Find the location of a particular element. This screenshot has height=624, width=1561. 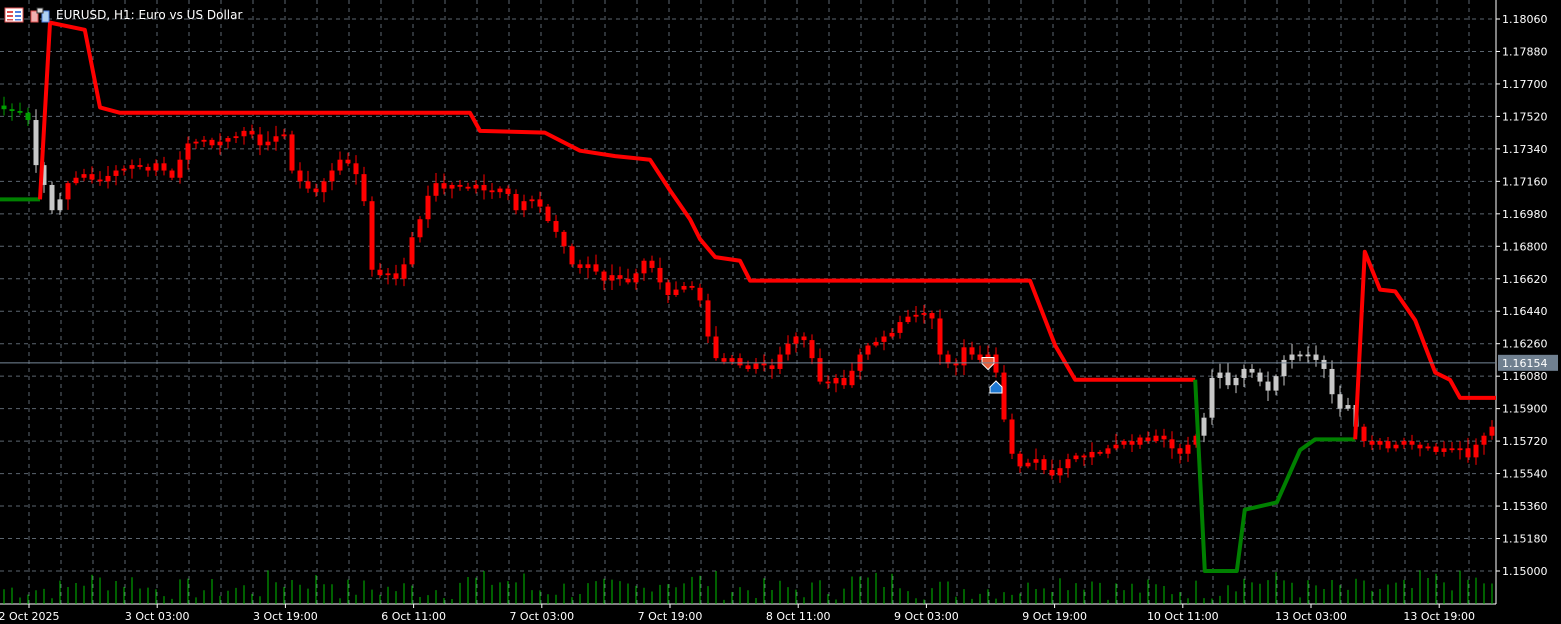

current-price-label-bg is located at coordinates (1528, 362).